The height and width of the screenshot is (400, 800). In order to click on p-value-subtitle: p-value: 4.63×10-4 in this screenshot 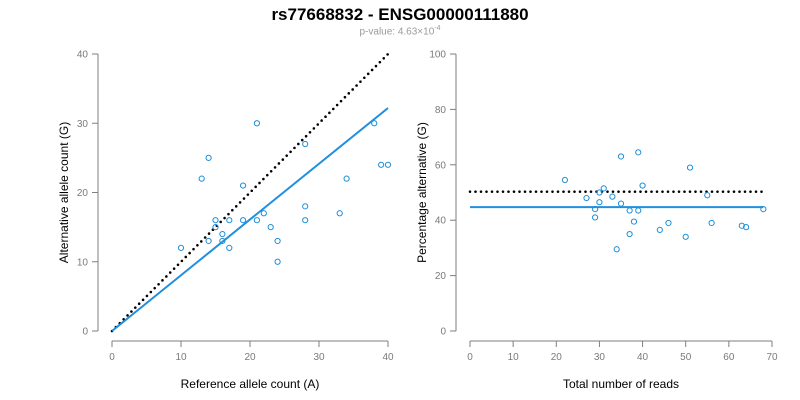, I will do `click(400, 31)`.